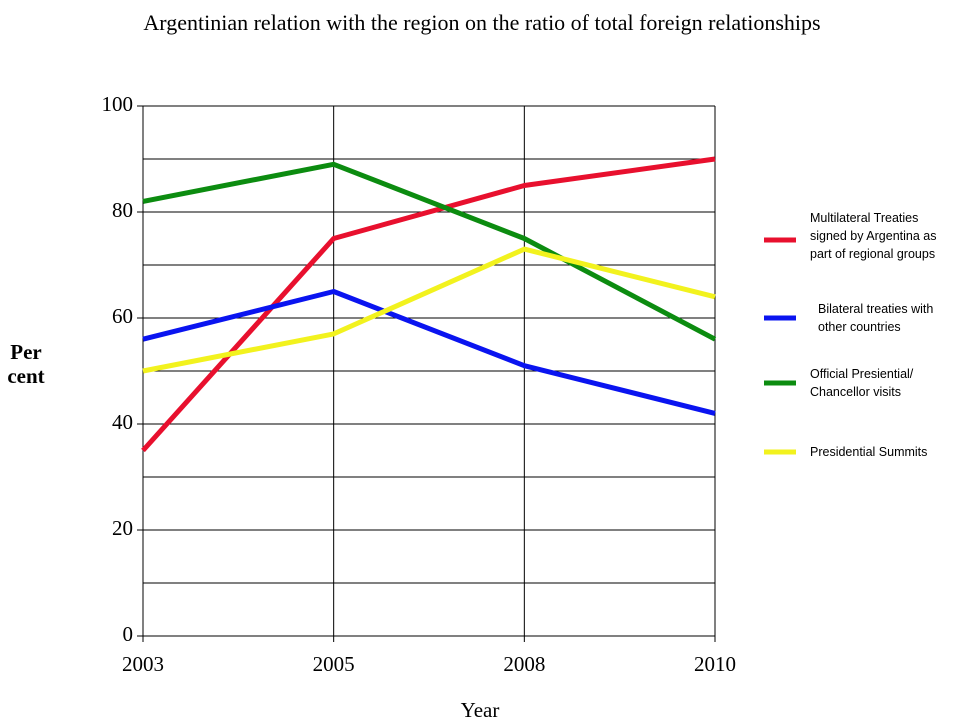  Describe the element at coordinates (143, 664) in the screenshot. I see `x-tick-label: 2003` at that location.